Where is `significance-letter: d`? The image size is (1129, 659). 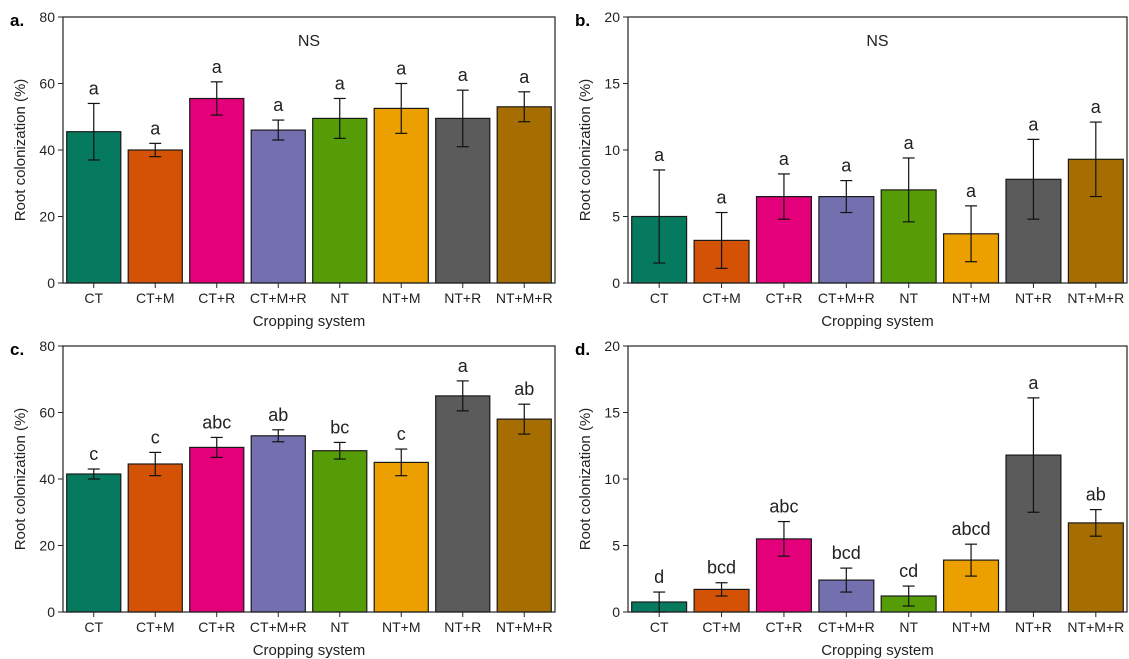
significance-letter: d is located at coordinates (659, 577).